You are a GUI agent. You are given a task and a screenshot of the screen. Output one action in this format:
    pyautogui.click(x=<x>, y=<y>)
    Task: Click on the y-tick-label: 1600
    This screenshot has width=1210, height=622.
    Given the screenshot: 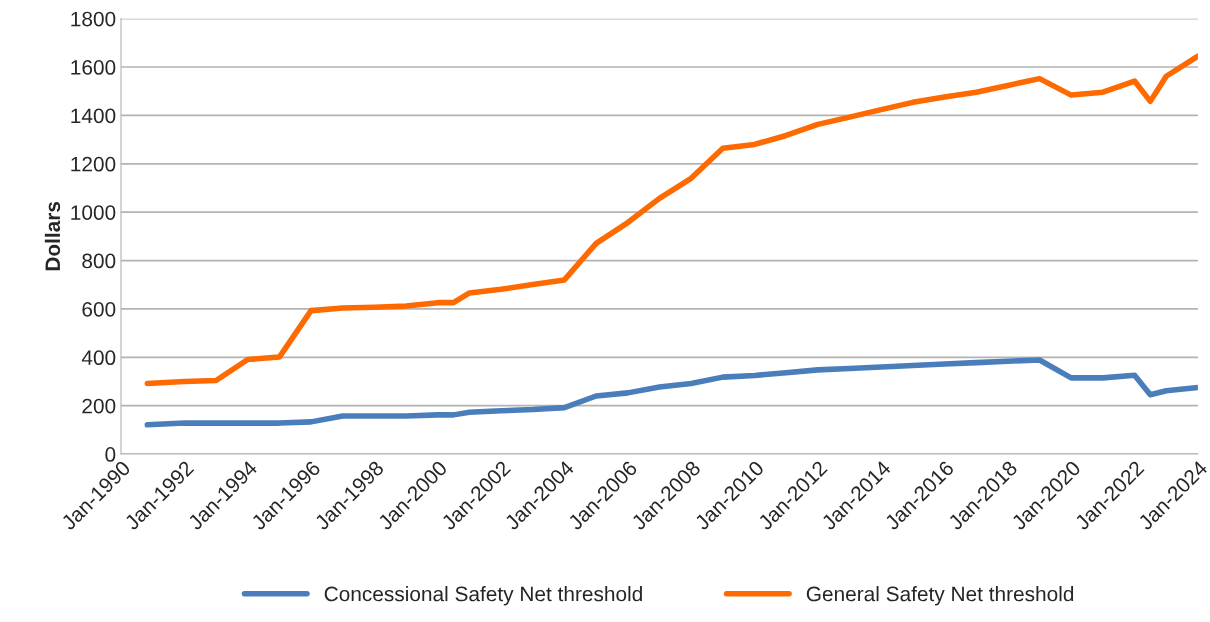 What is the action you would take?
    pyautogui.click(x=93, y=67)
    